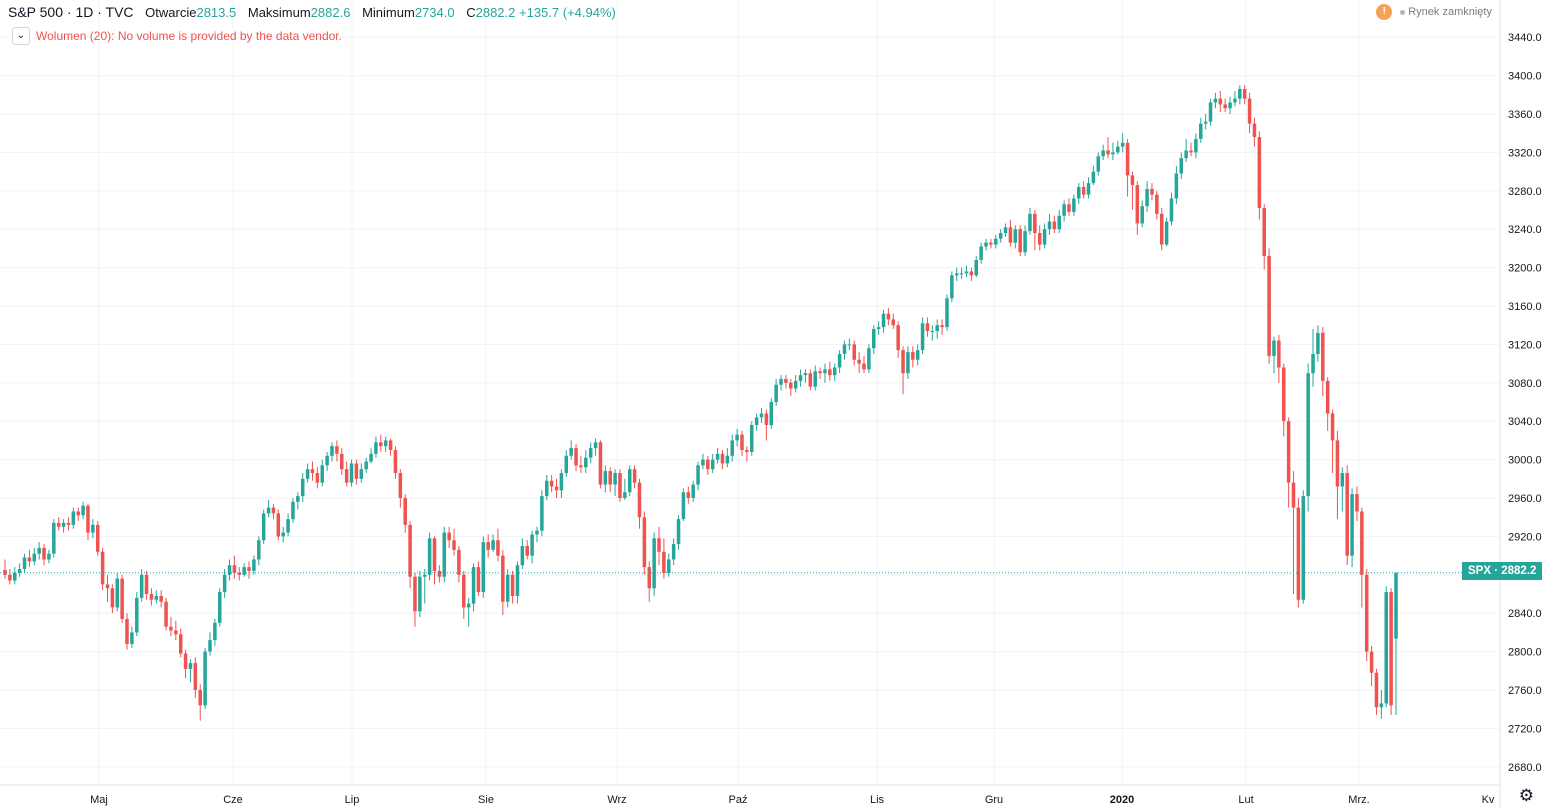 The width and height of the screenshot is (1548, 809). Describe the element at coordinates (21, 36) in the screenshot. I see `chevron-down-icon: ⌄` at that location.